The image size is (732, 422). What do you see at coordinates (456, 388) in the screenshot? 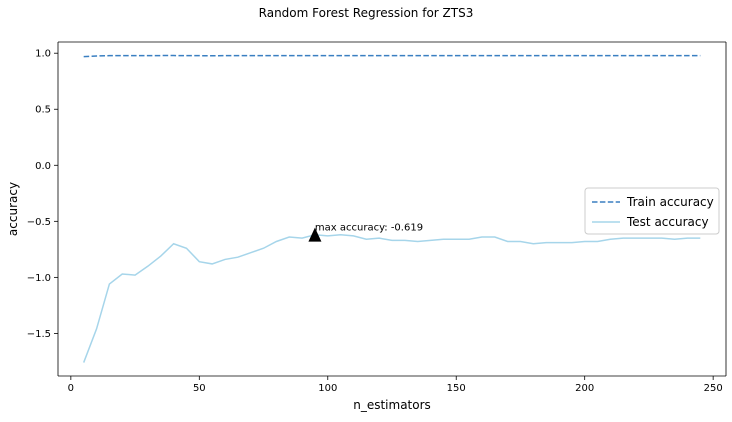
I see `x-tick-label: 150` at bounding box center [456, 388].